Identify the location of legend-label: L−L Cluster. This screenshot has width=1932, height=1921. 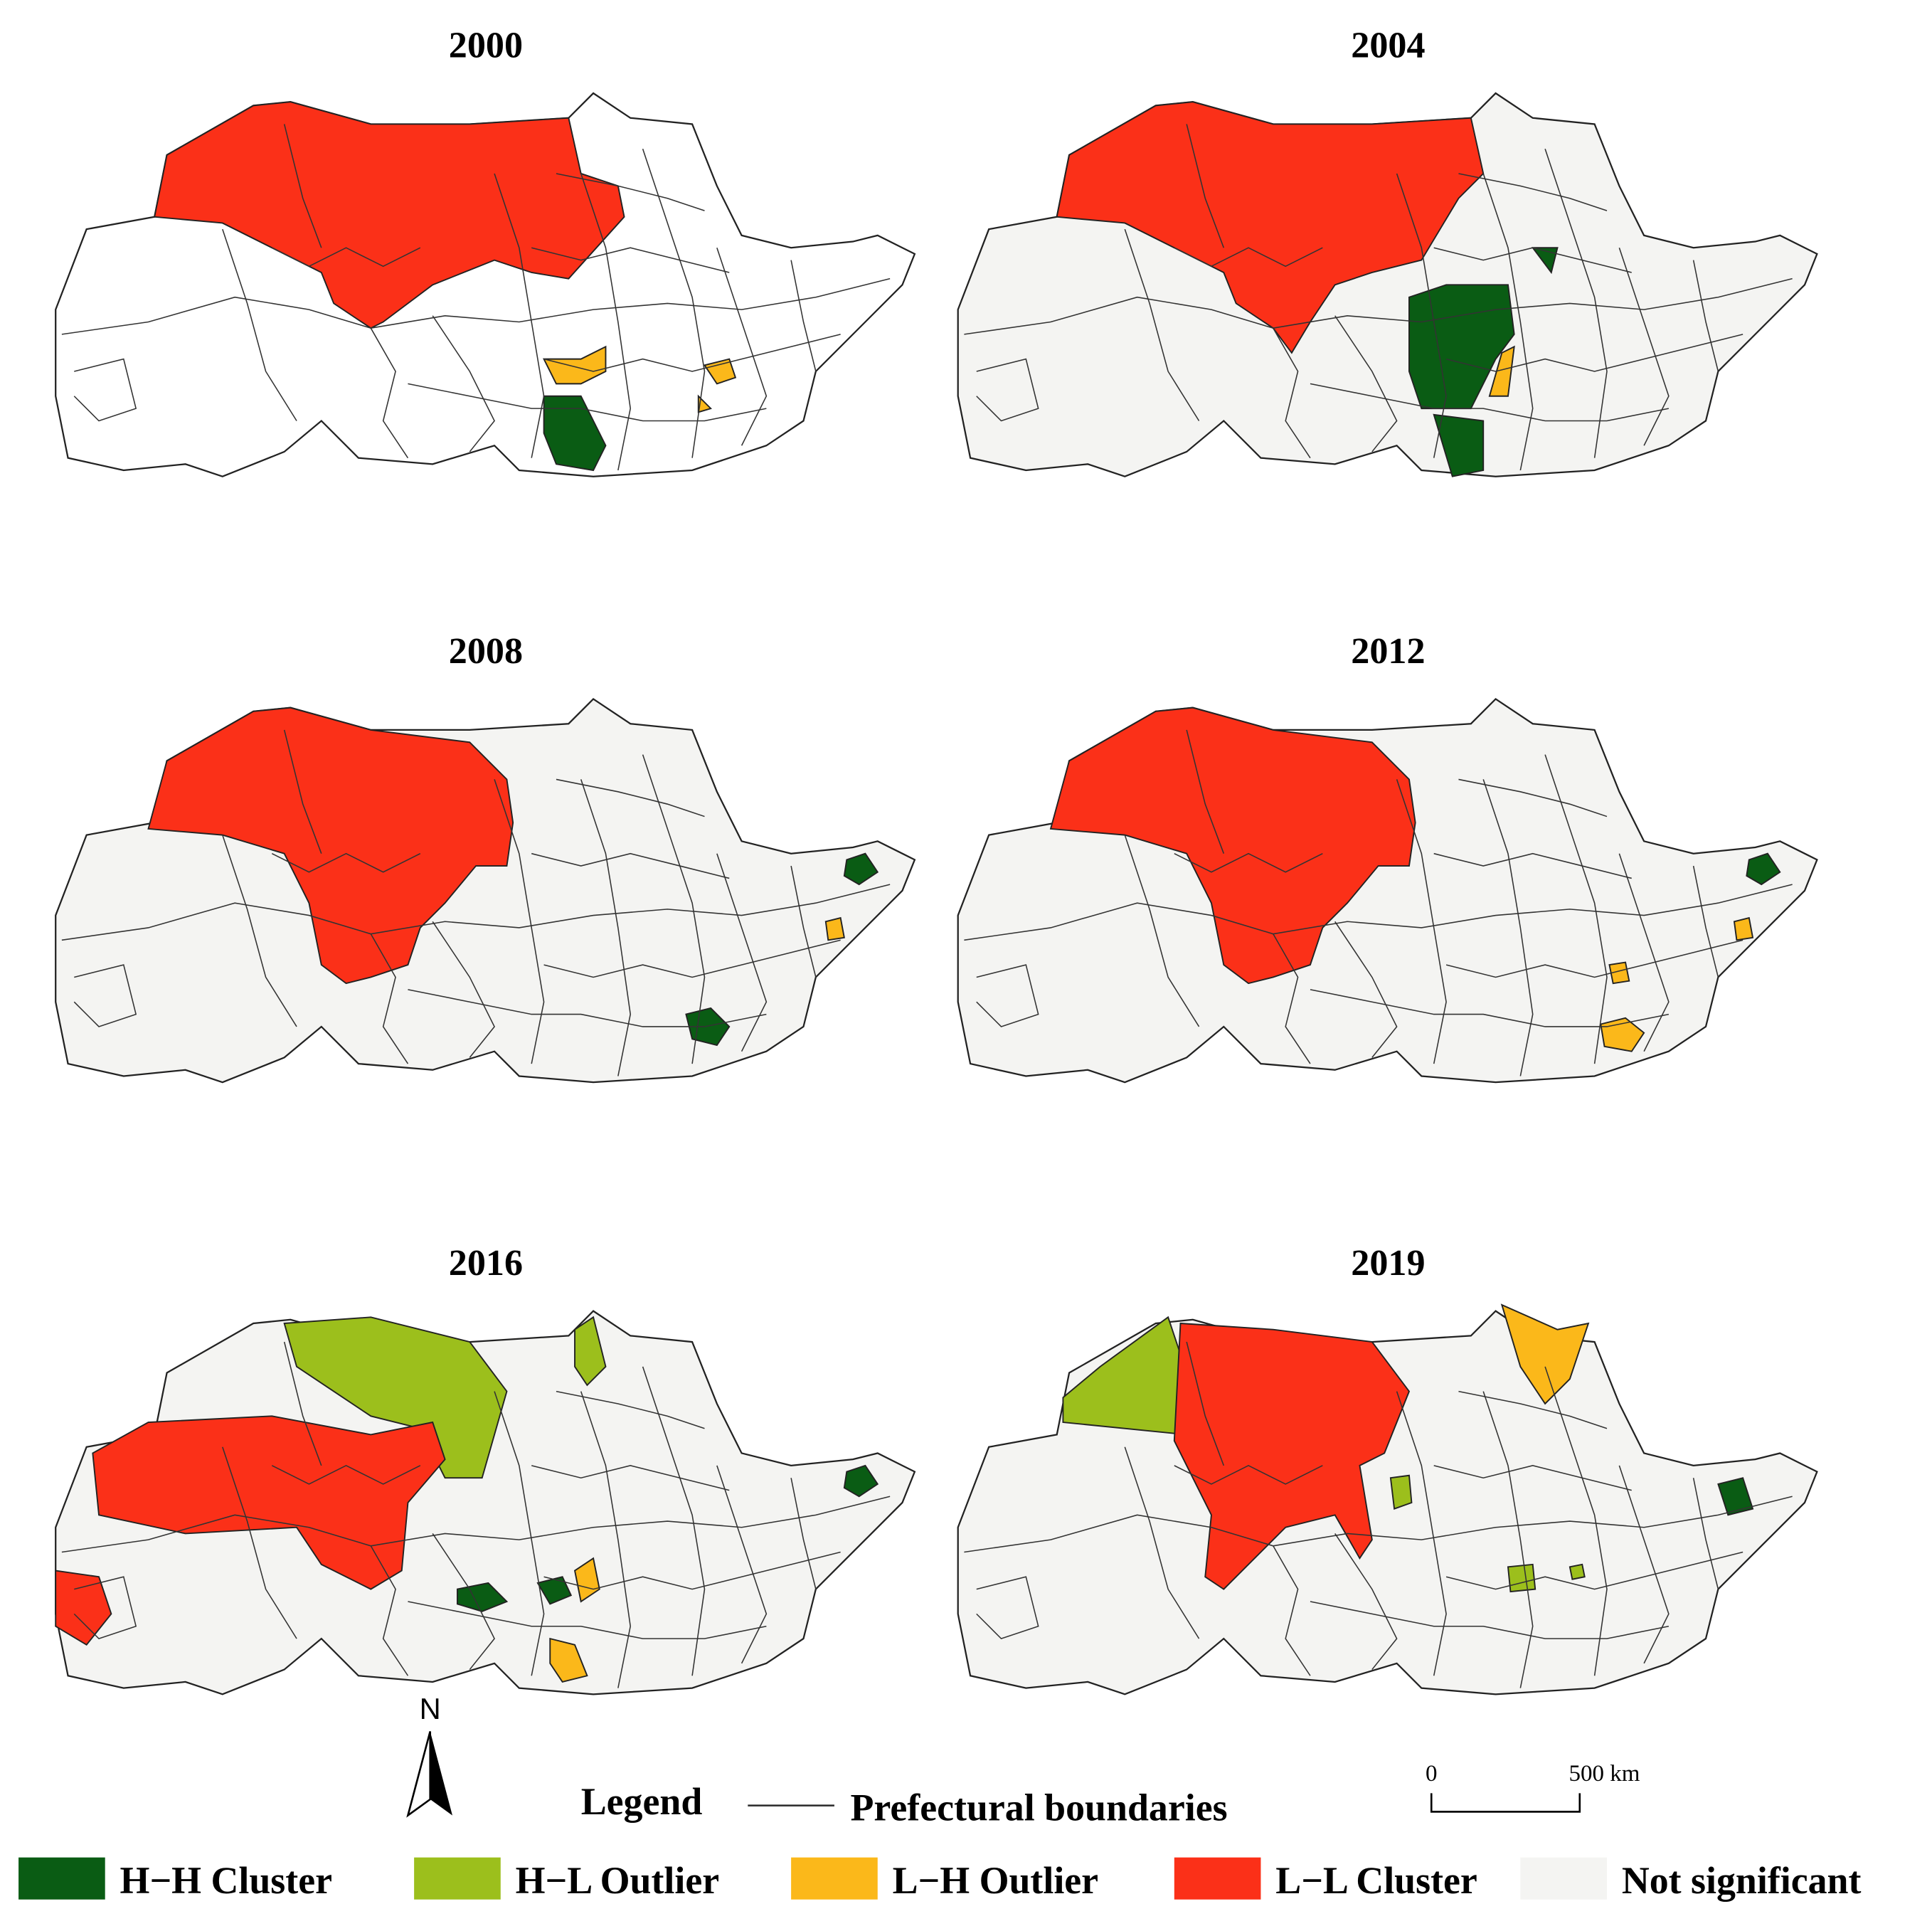
(1376, 1880).